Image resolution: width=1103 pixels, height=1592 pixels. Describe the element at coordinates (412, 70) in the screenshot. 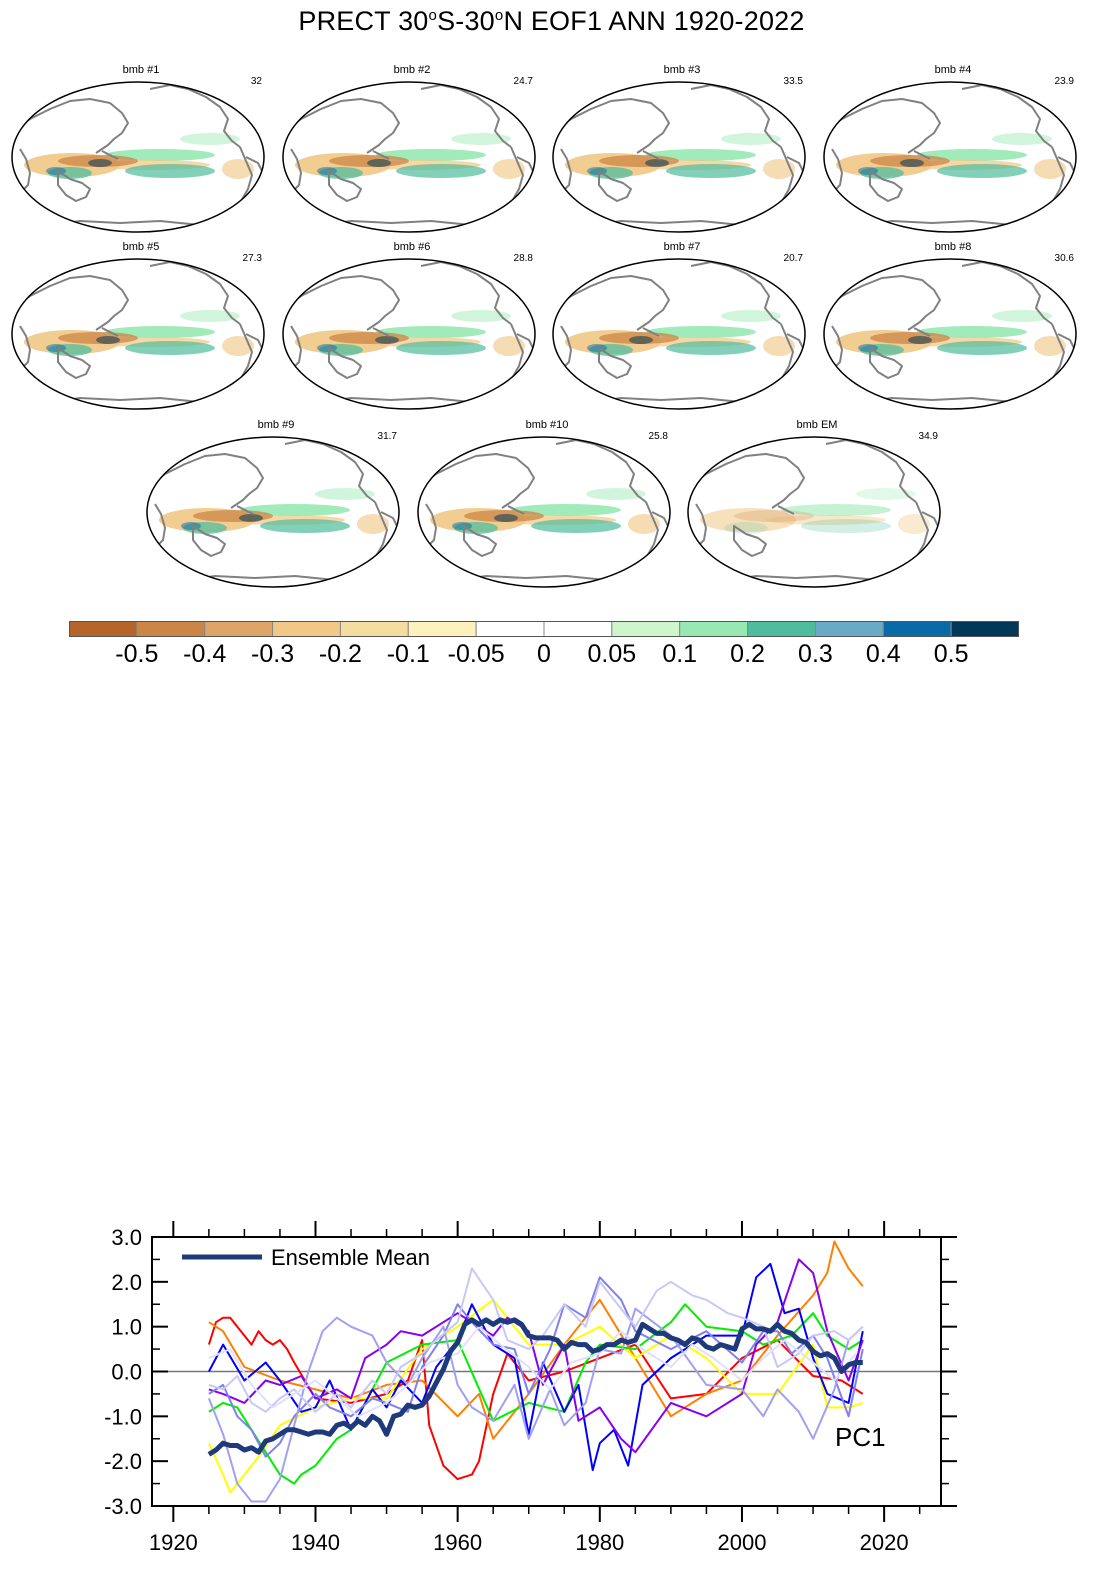

I see `panel-title: bmb #2` at that location.